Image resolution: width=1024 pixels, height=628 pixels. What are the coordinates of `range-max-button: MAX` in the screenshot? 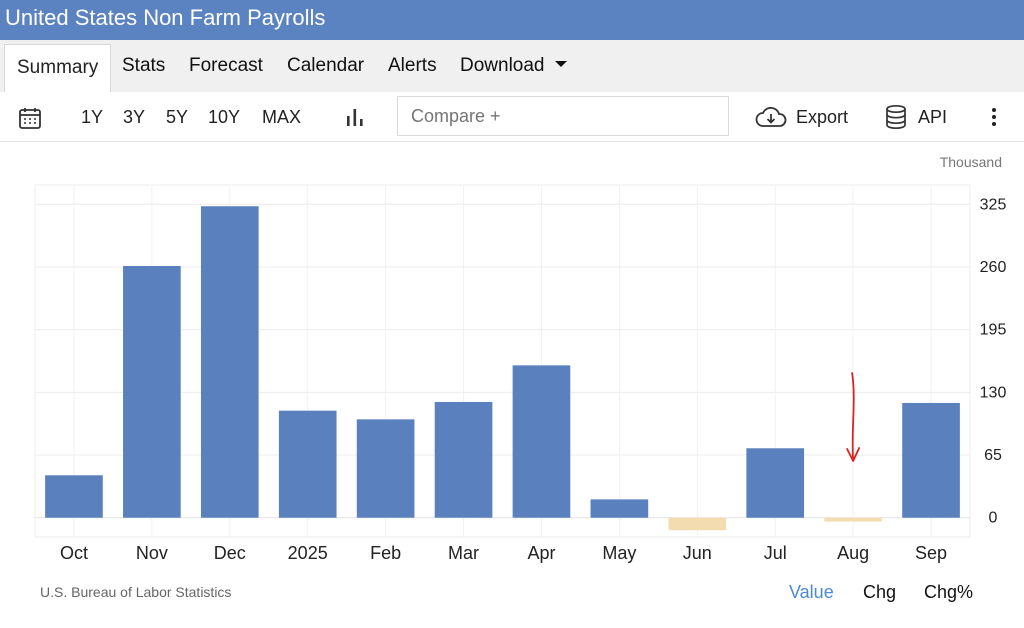 It's located at (282, 117).